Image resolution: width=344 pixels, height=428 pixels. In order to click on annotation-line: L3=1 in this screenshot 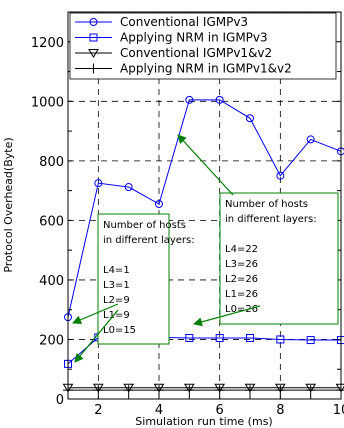, I will do `click(116, 285)`.